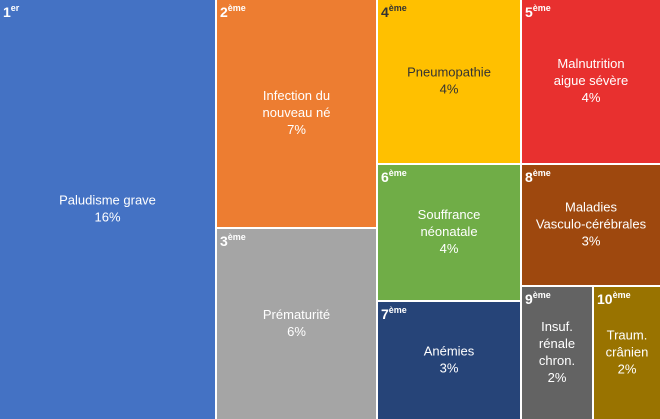 The image size is (660, 419). Describe the element at coordinates (296, 314) in the screenshot. I see `tile-label: Prématurité` at that location.